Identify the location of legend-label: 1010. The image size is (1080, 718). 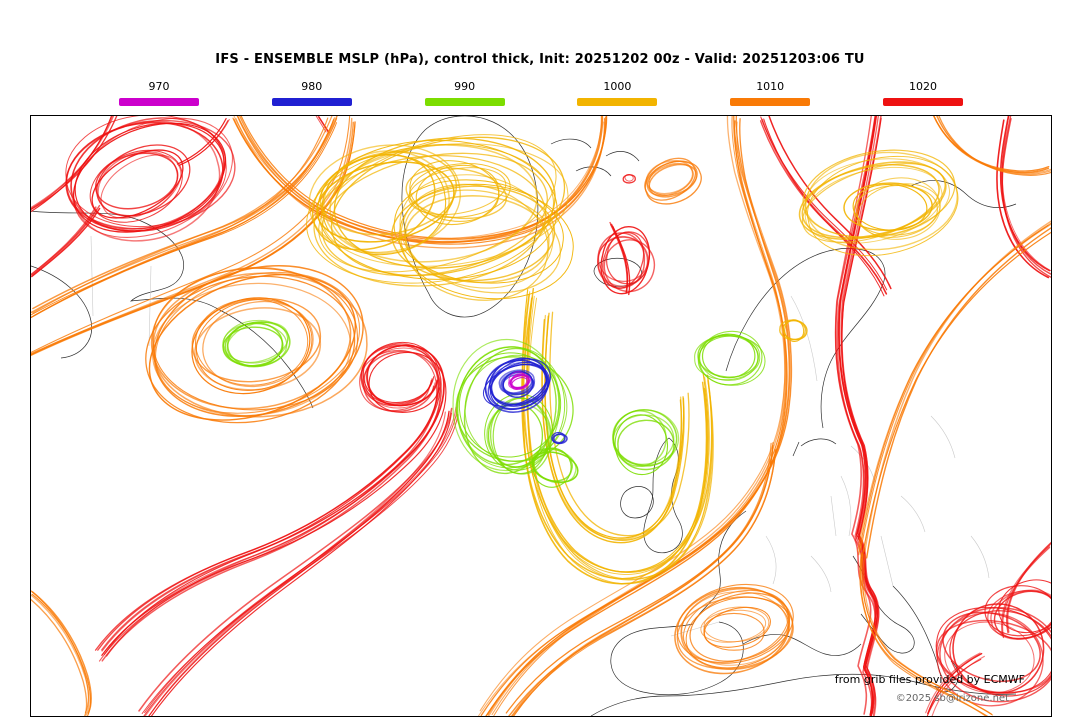
(770, 86).